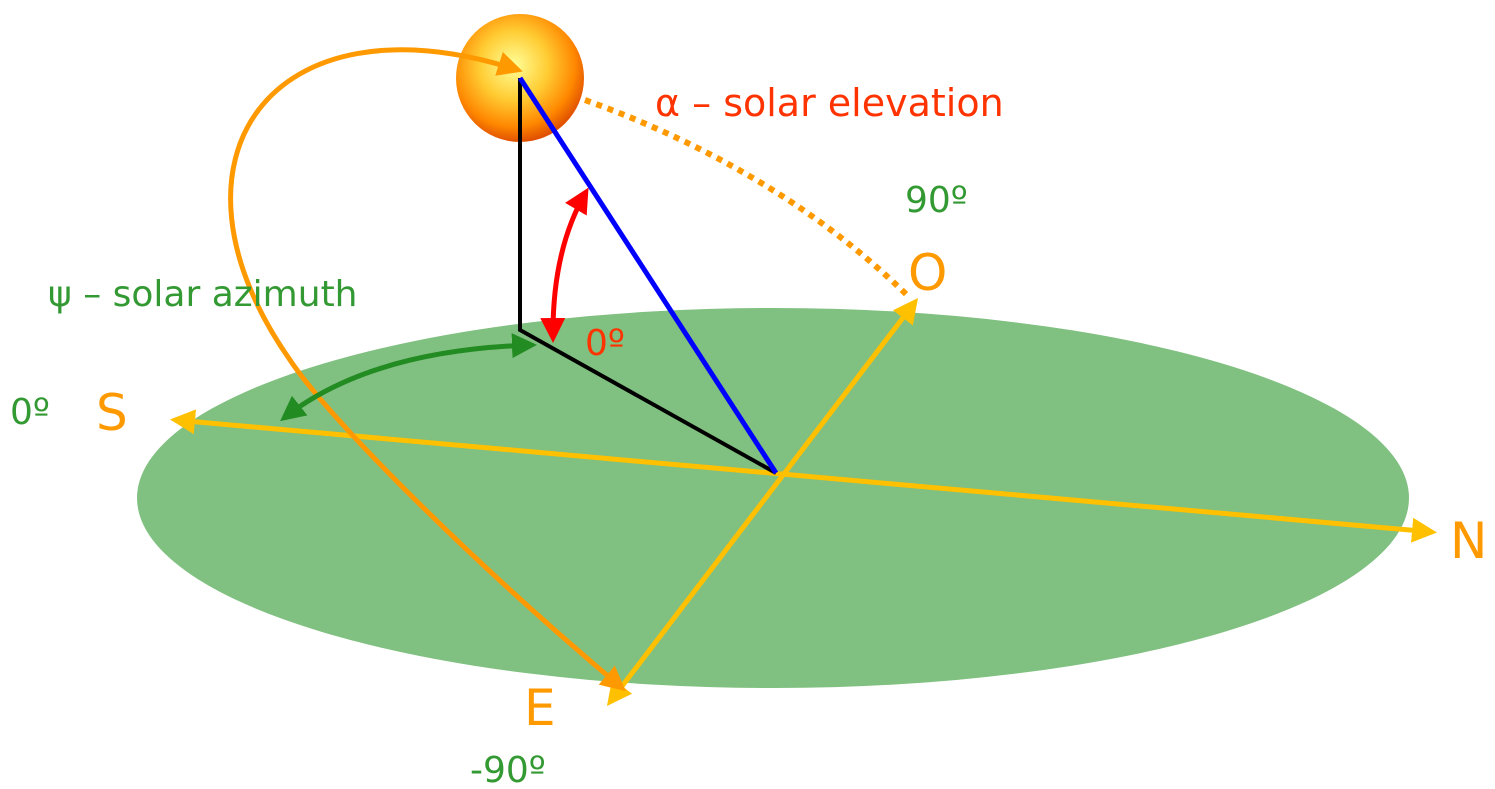 The height and width of the screenshot is (789, 1495). Describe the element at coordinates (605, 343) in the screenshot. I see `elevation-zero: 0º` at that location.